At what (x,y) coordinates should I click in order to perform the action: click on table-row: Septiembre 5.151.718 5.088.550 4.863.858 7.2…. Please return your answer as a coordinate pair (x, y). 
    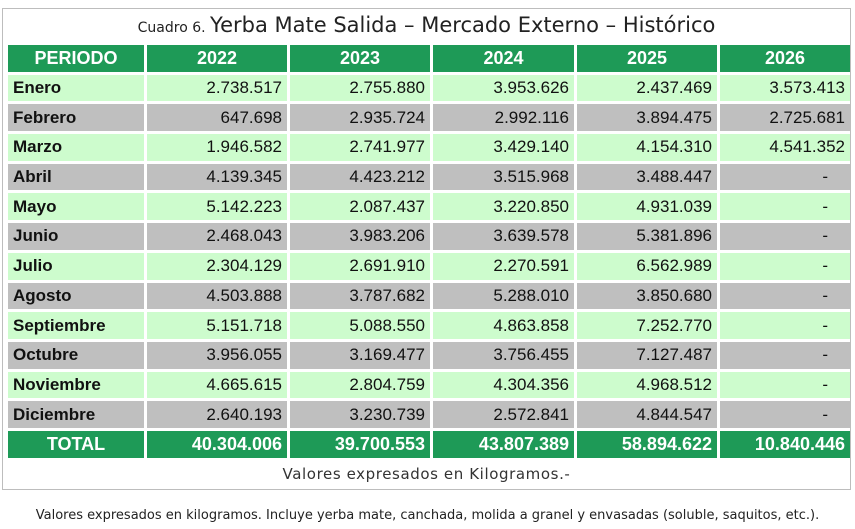
    Looking at the image, I should click on (429, 325).